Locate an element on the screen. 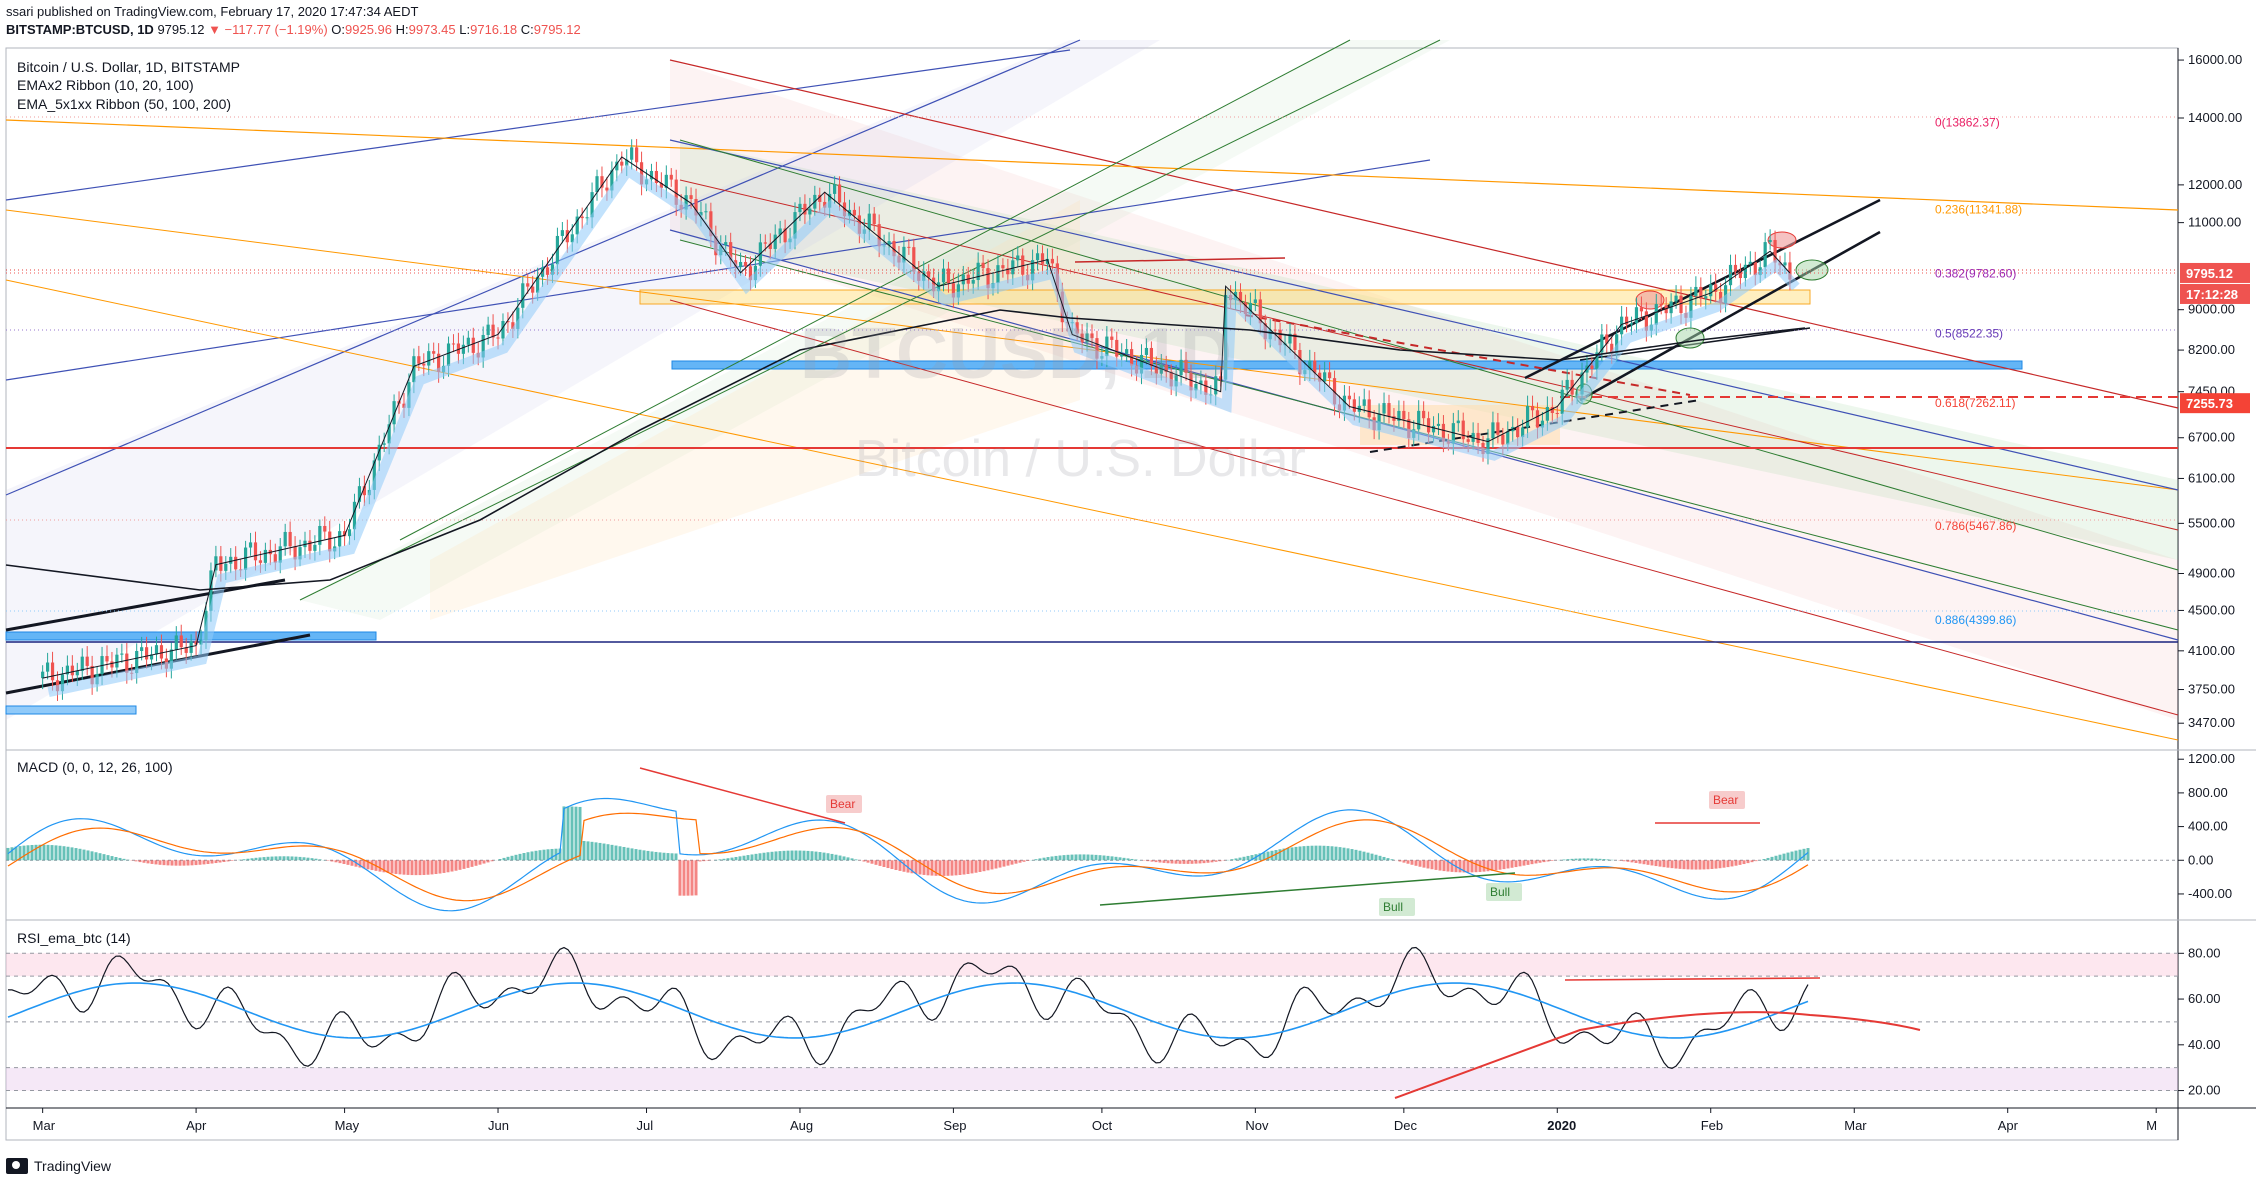 The image size is (2256, 1178). time-tick-label: Apr is located at coordinates (196, 1125).